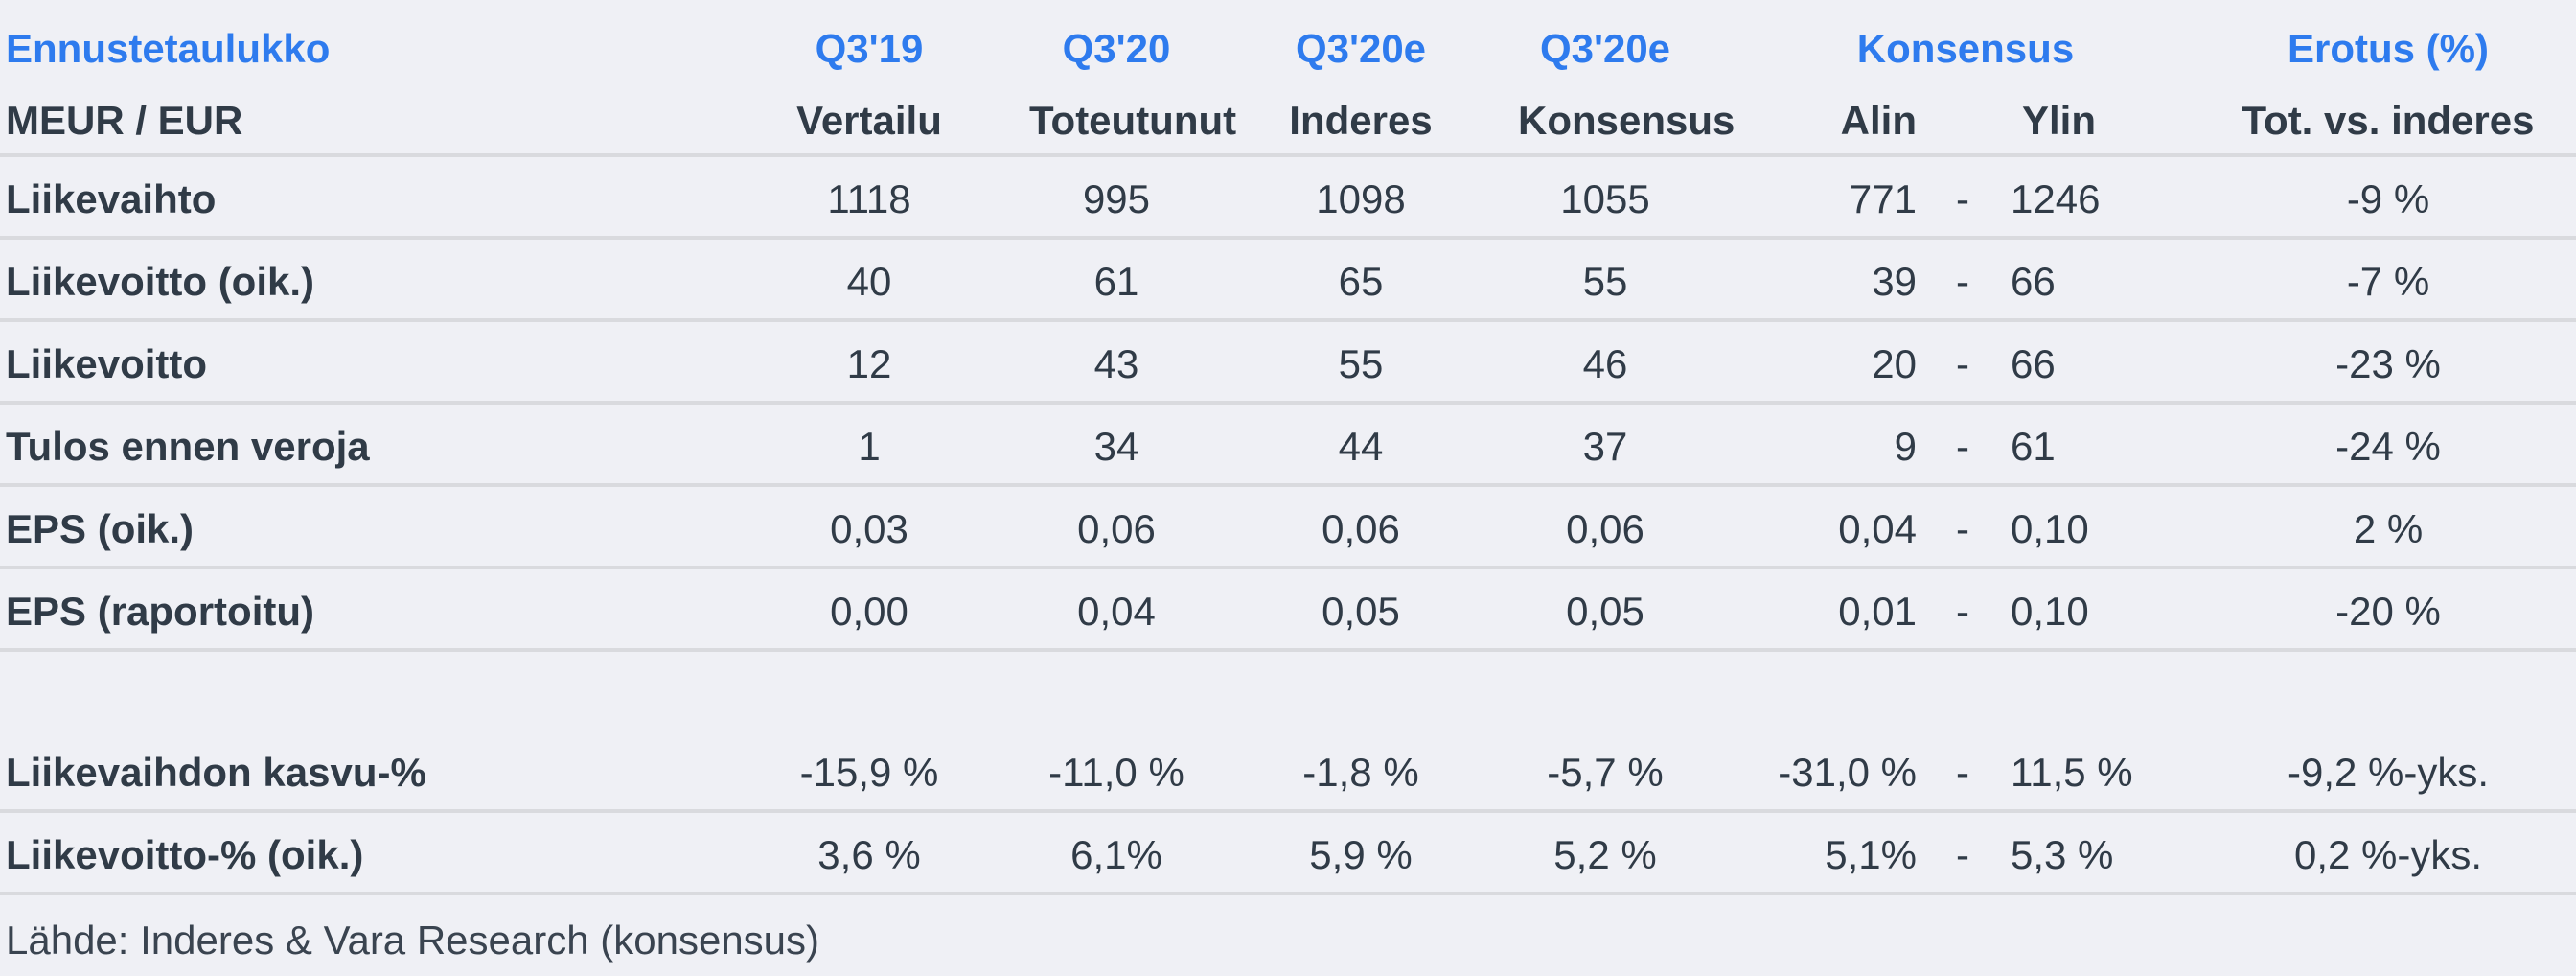 The image size is (2576, 976). What do you see at coordinates (1116, 198) in the screenshot?
I see `value-cell: 995` at bounding box center [1116, 198].